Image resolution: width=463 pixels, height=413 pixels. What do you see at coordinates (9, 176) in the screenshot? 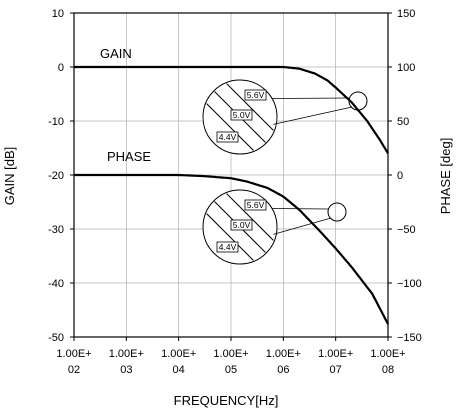
I see `left-axis-label: GAIN [dB]` at bounding box center [9, 176].